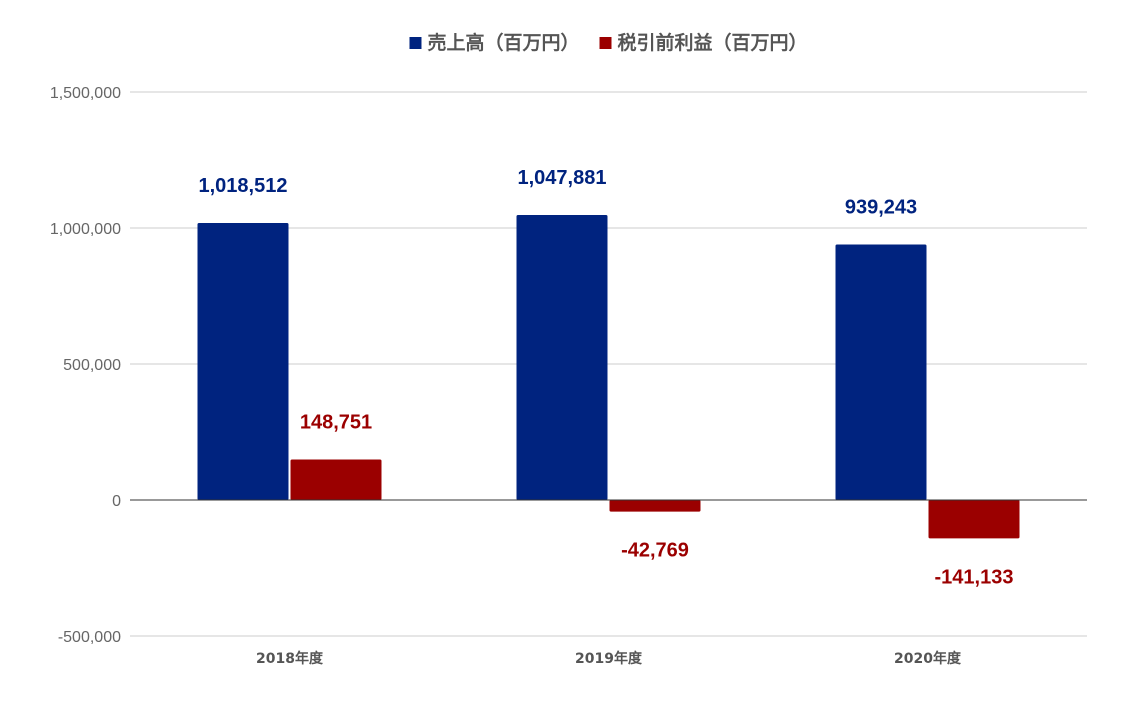 This screenshot has height=703, width=1122. What do you see at coordinates (974, 577) in the screenshot?
I see `pretax-value-label: -141,133` at bounding box center [974, 577].